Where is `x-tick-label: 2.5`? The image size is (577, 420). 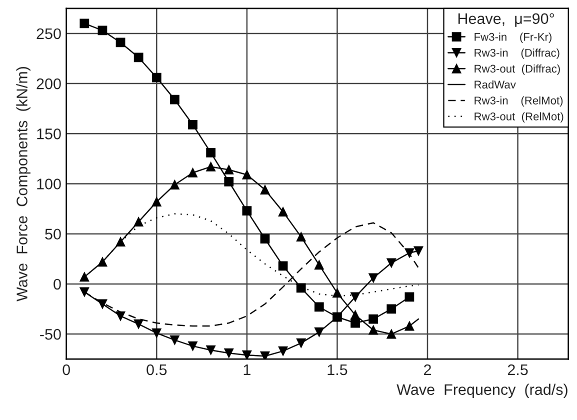 x-tick-label: 2.5 is located at coordinates (518, 370).